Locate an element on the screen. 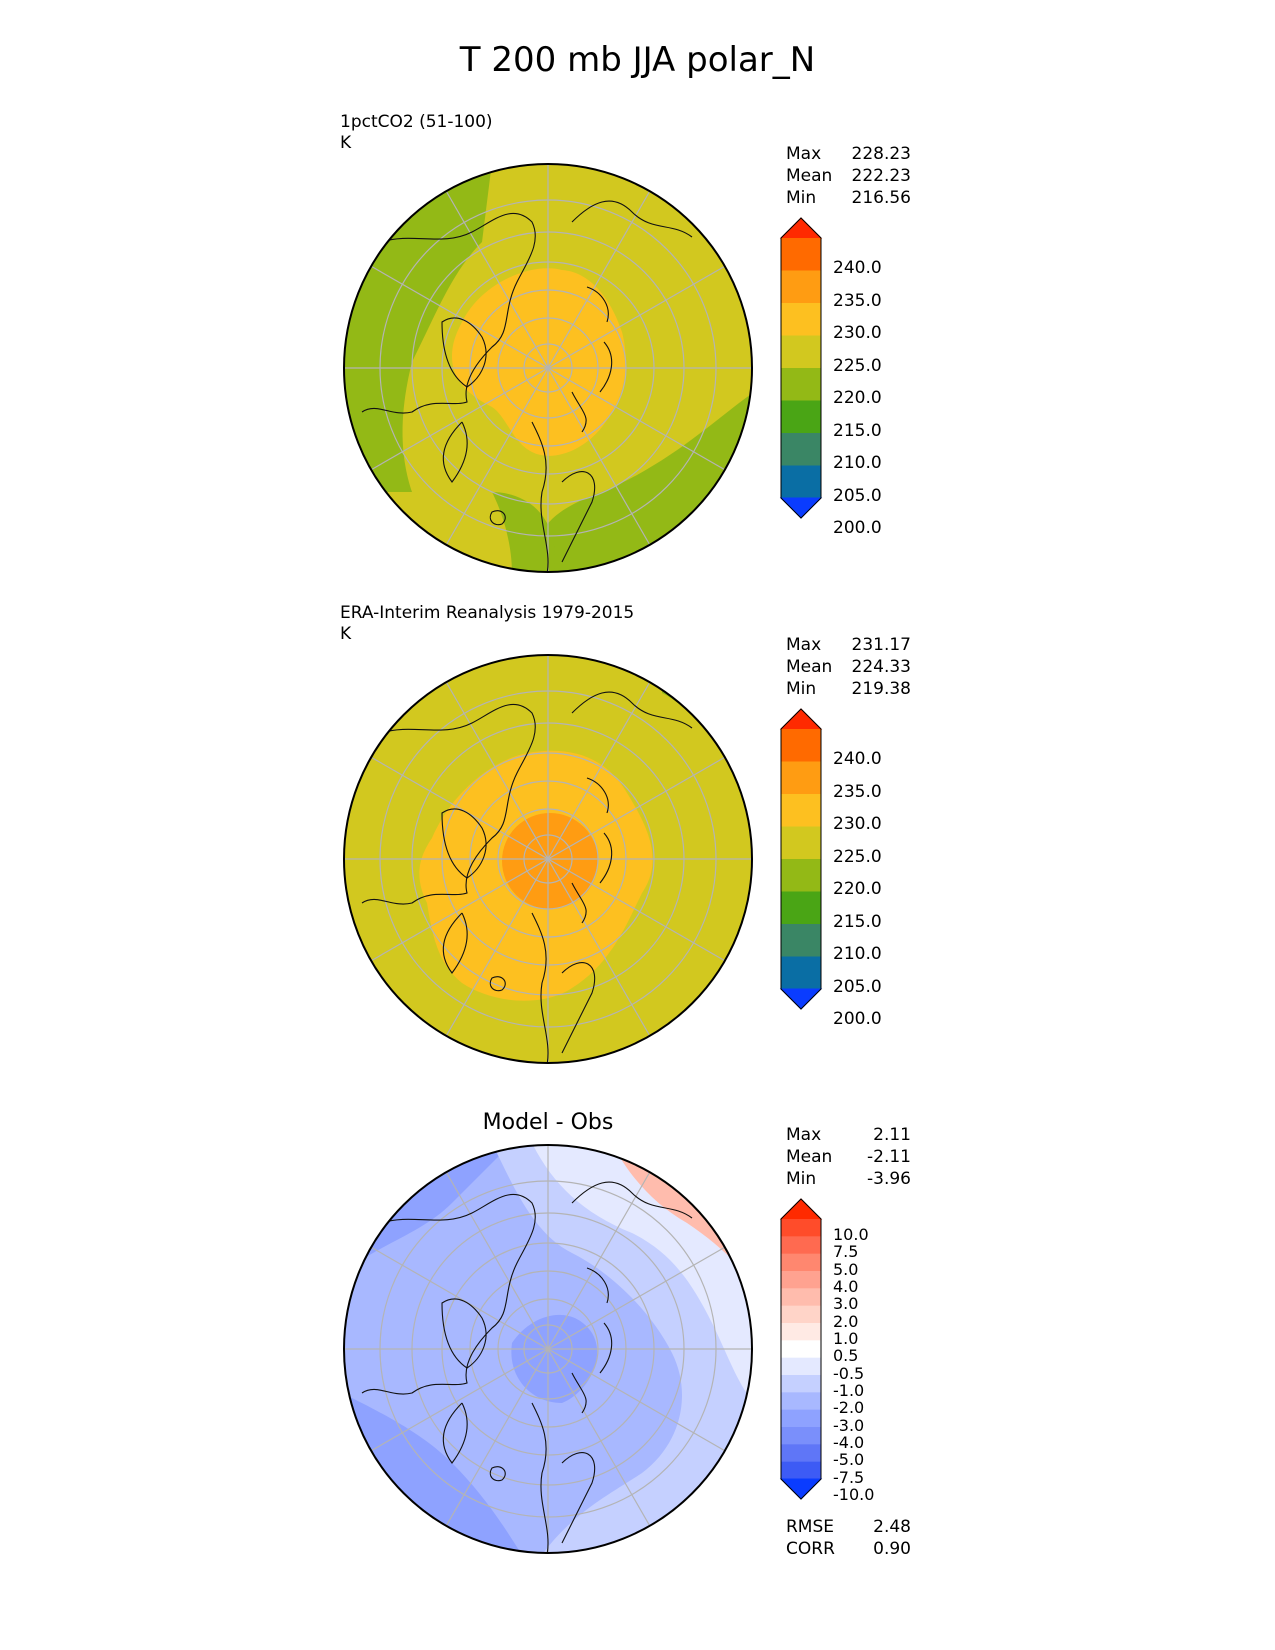 This screenshot has height=1650, width=1275. polar-map-obs is located at coordinates (548, 859).